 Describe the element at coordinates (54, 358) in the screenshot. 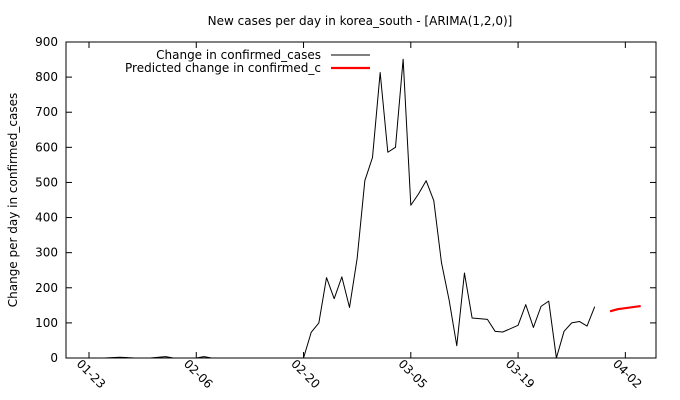

I see `y-tick-label: 0` at that location.